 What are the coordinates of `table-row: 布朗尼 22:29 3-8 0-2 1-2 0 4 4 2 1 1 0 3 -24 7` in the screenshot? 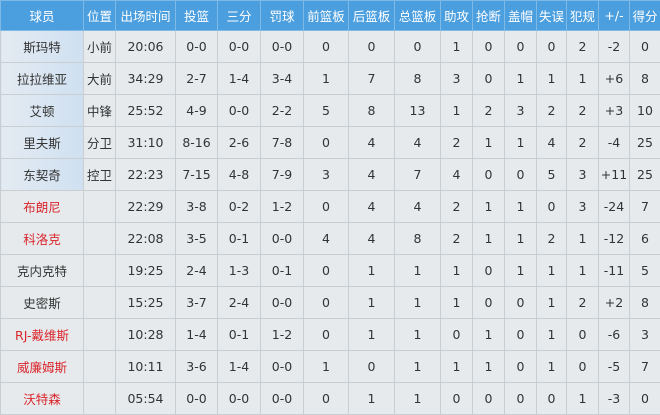 It's located at (330, 206).